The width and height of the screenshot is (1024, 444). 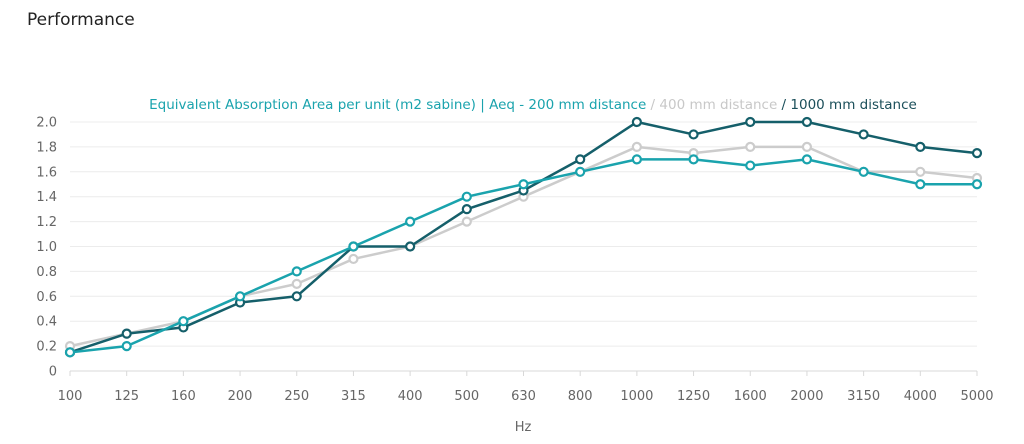 What do you see at coordinates (693, 396) in the screenshot?
I see `x-tick-label: 1250` at bounding box center [693, 396].